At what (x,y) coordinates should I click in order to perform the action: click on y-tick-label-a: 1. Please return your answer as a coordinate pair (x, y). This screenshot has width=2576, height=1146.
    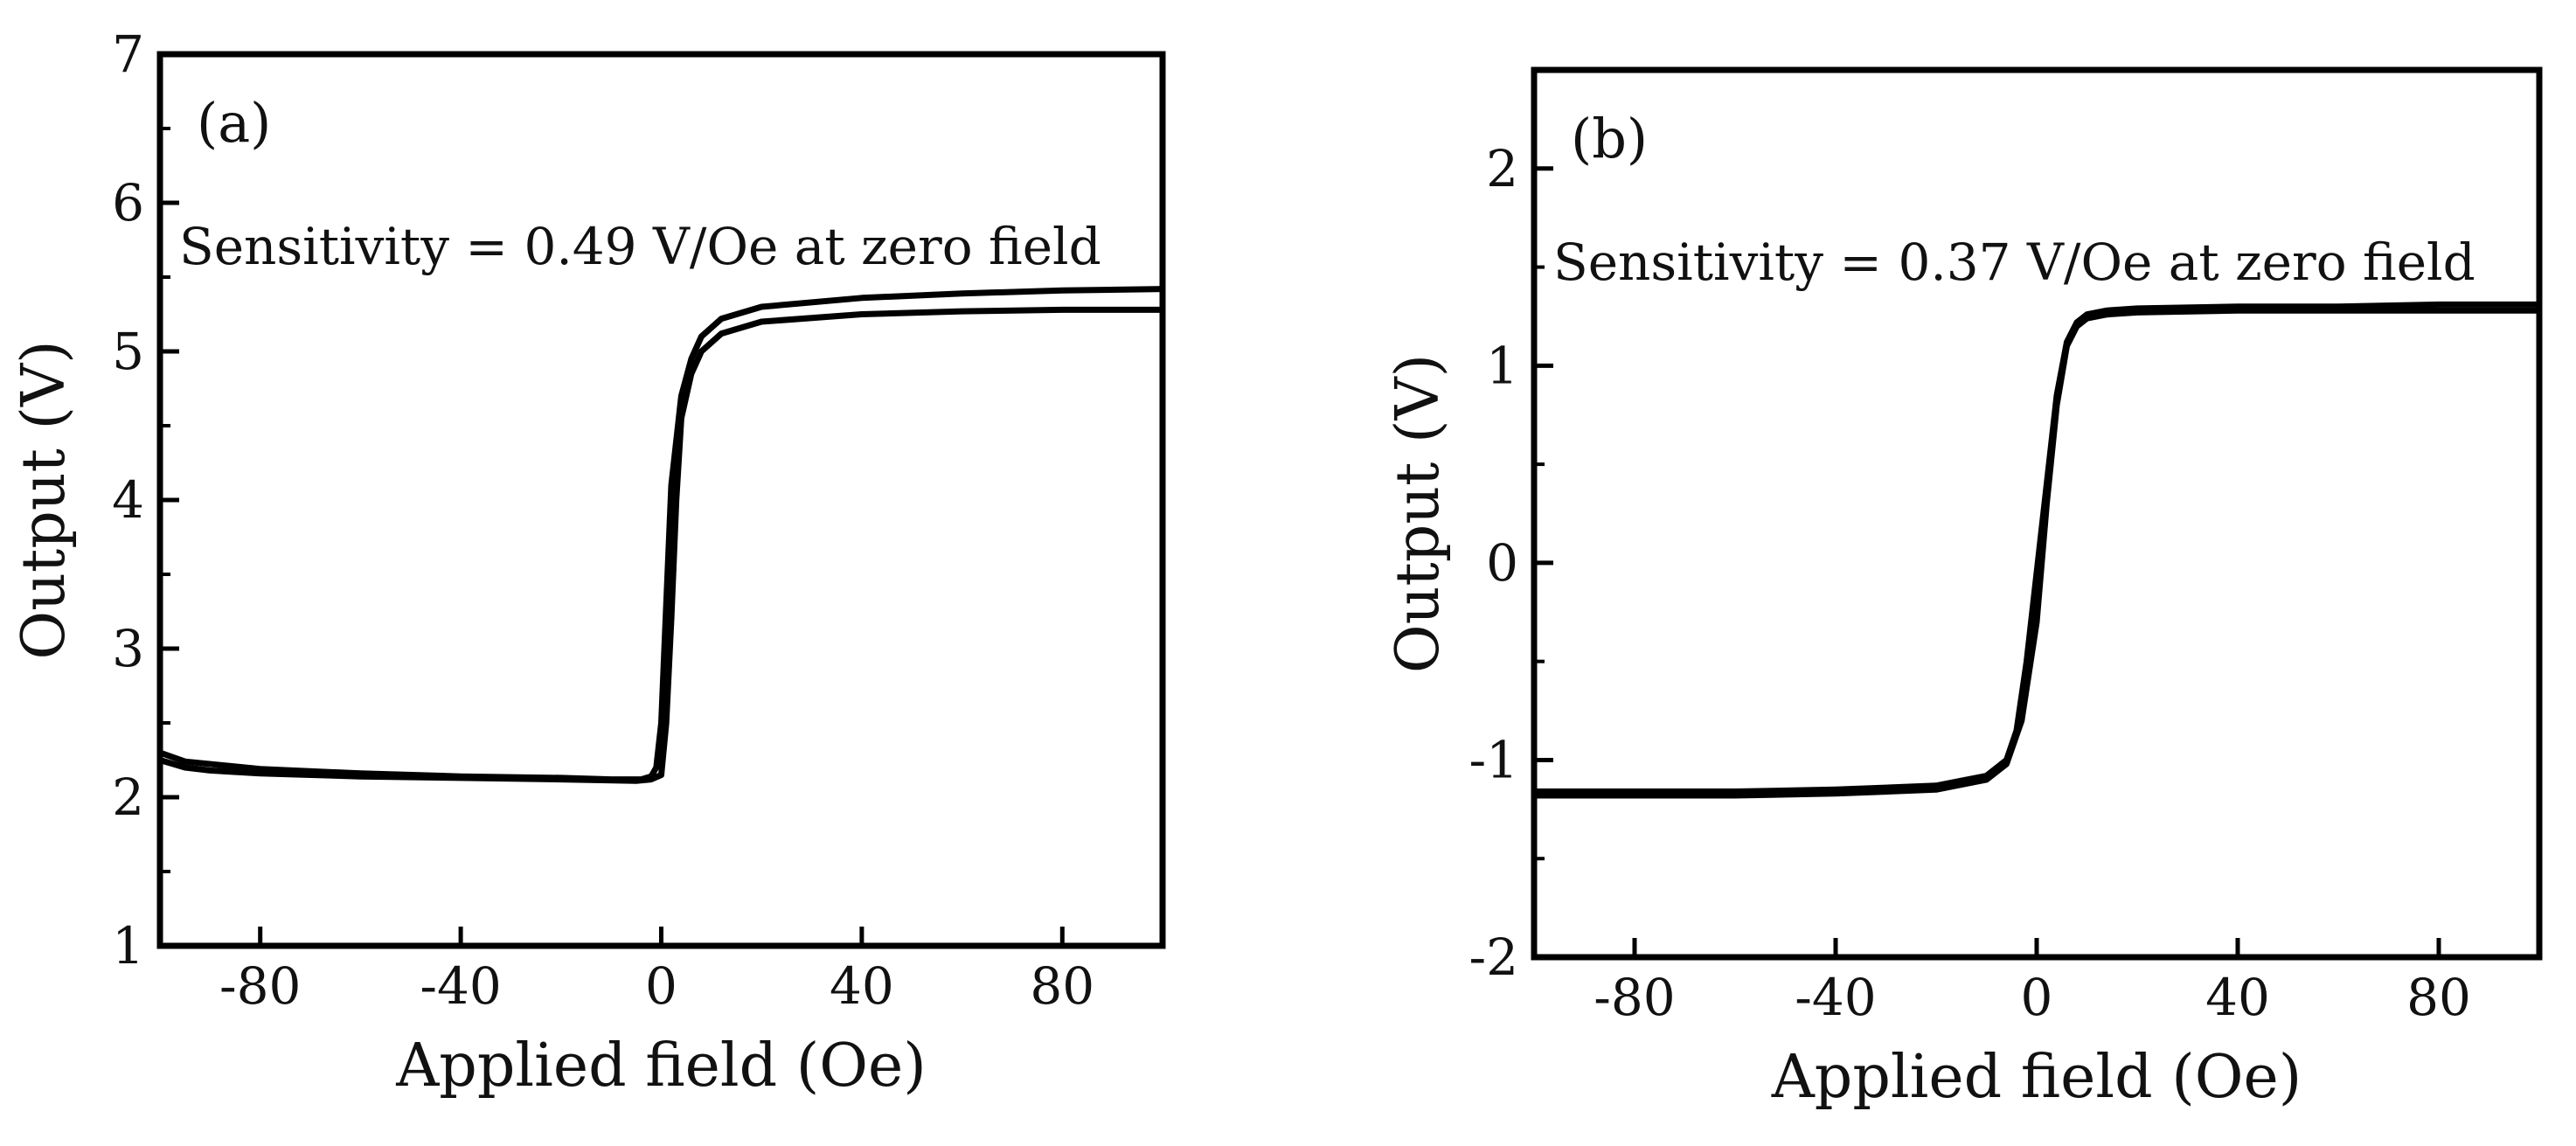
    Looking at the image, I should click on (128, 946).